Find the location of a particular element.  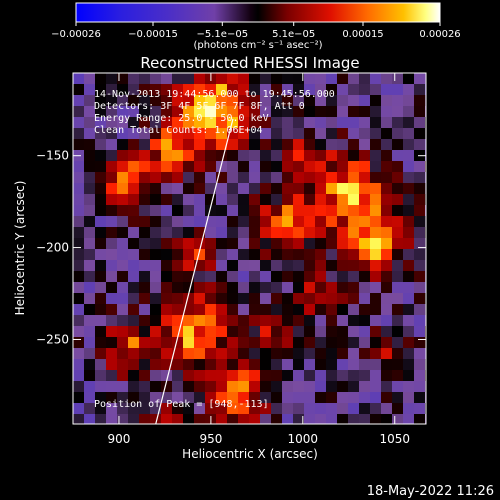

annotation-detectors: Detectors: 3F 4F 5F 6F 7F 8F, Att 0 is located at coordinates (199, 106).